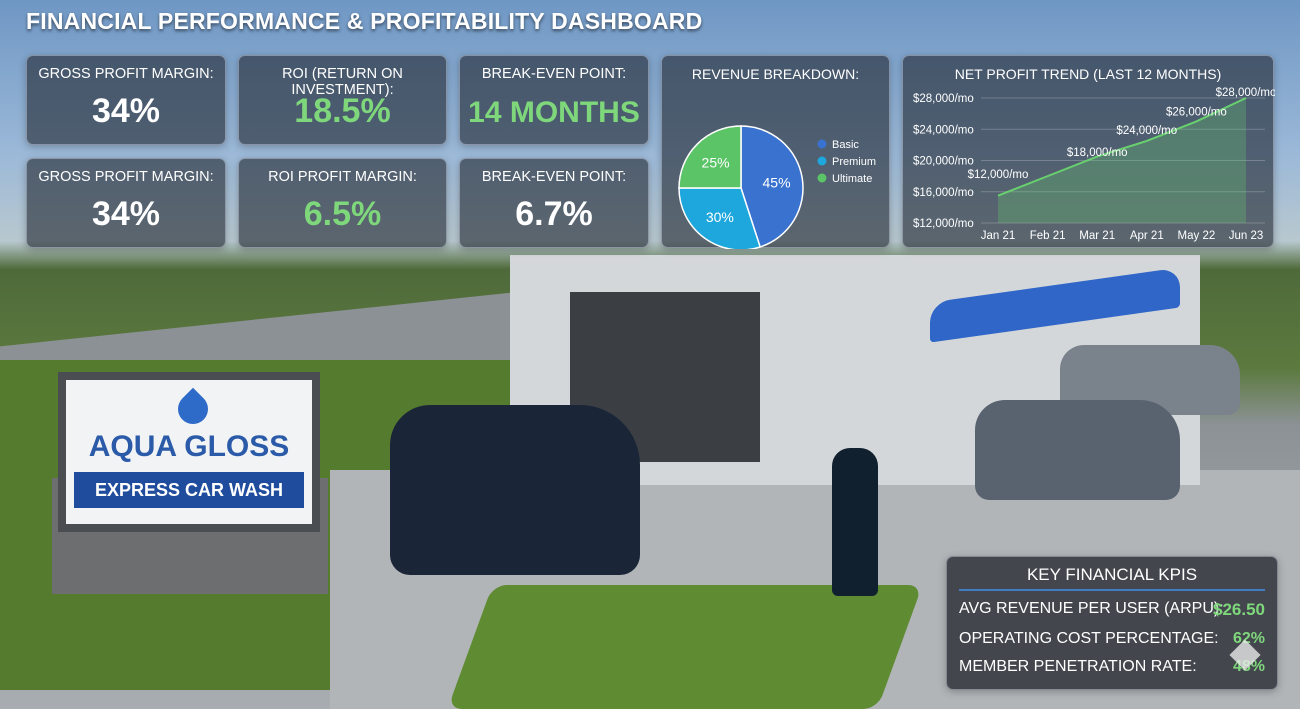 Image resolution: width=1300 pixels, height=709 pixels. I want to click on kpi-card-break-even: BREAK-EVEN POINT: 14 MONTHS, so click(554, 100).